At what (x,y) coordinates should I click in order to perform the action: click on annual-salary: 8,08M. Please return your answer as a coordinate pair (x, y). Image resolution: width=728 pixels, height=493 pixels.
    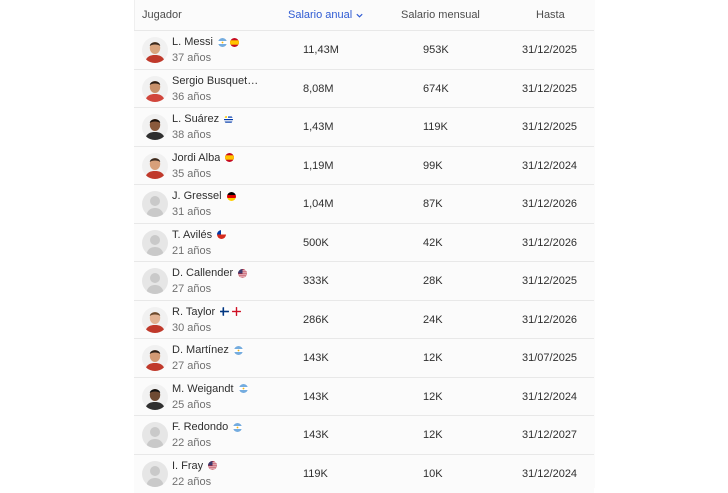
    Looking at the image, I should click on (318, 88).